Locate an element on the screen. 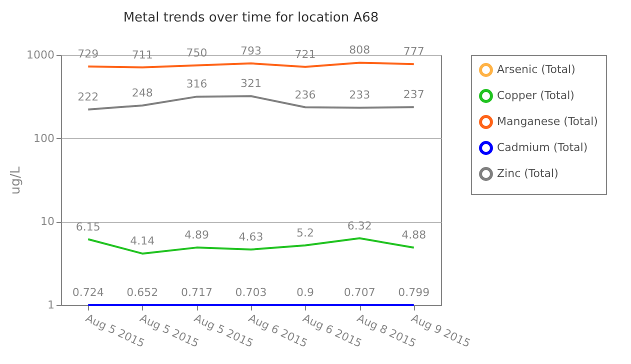 This screenshot has height=364, width=631. data-label: 321 is located at coordinates (251, 83).